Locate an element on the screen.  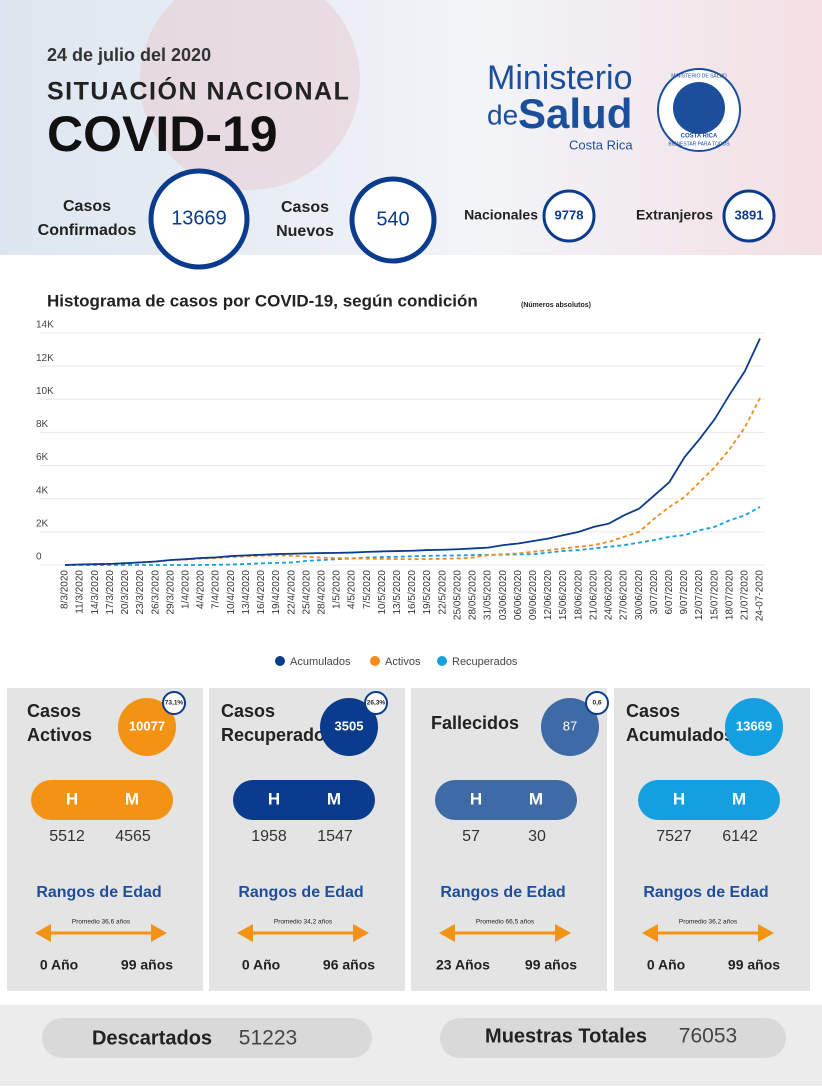
stat-label: Nuevos is located at coordinates (305, 231).